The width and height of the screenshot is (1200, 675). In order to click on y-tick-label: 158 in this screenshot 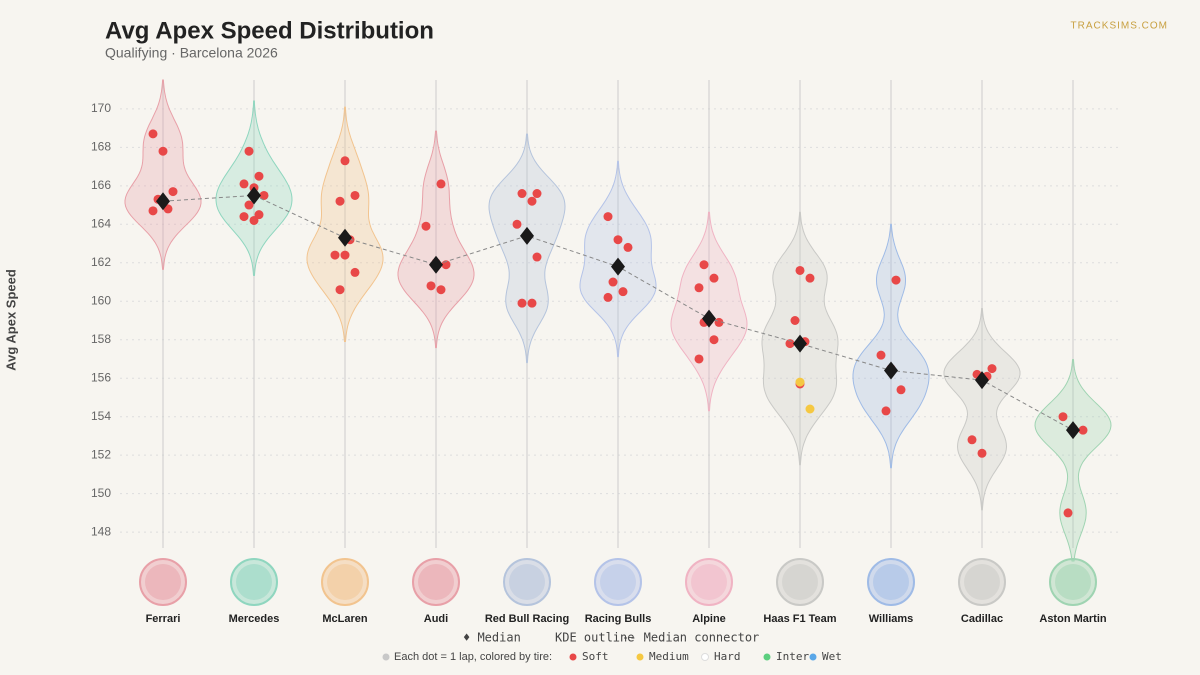, I will do `click(101, 339)`.